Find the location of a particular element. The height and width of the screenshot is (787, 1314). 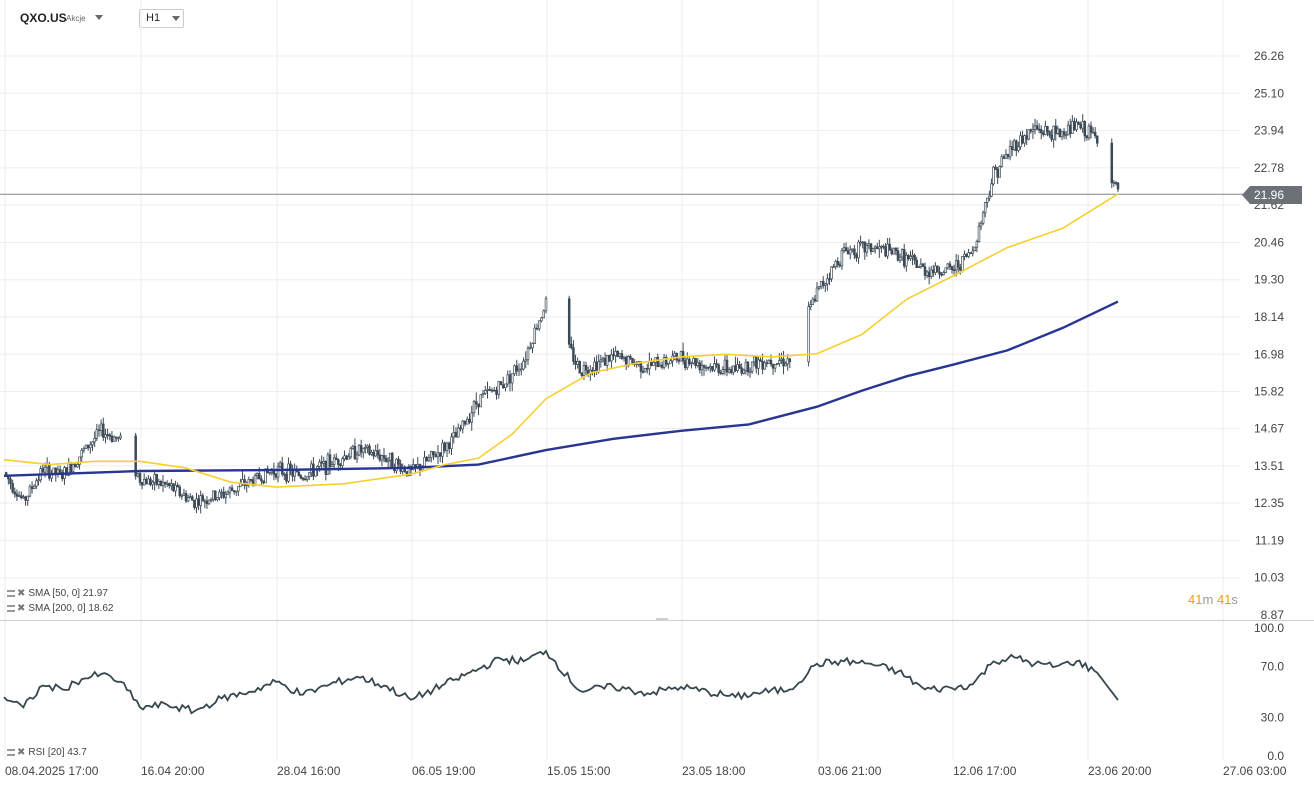

time-tick-label: 28.04 16:00 is located at coordinates (309, 771).